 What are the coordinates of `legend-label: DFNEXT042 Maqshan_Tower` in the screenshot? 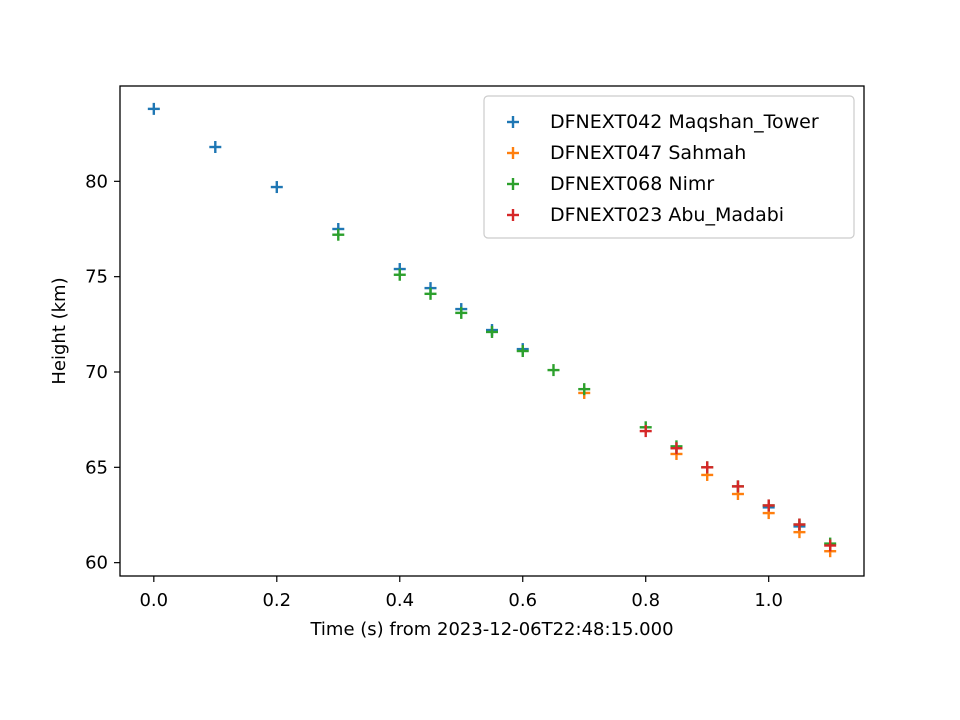 It's located at (684, 122).